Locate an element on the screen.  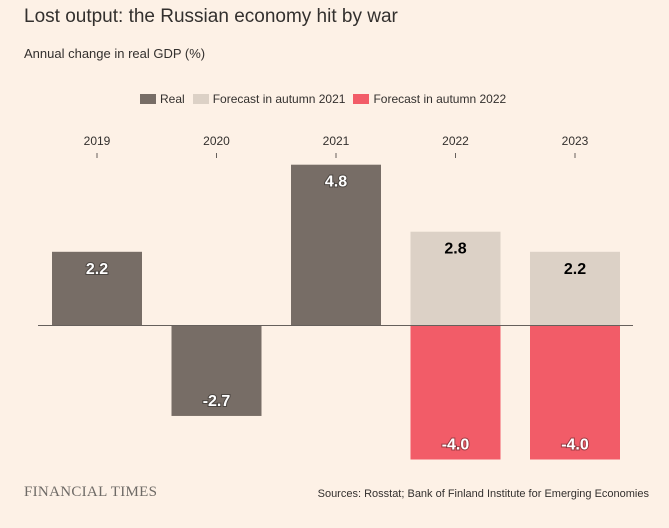
bar-2022-forecast-in-autumn-2021 is located at coordinates (455, 278).